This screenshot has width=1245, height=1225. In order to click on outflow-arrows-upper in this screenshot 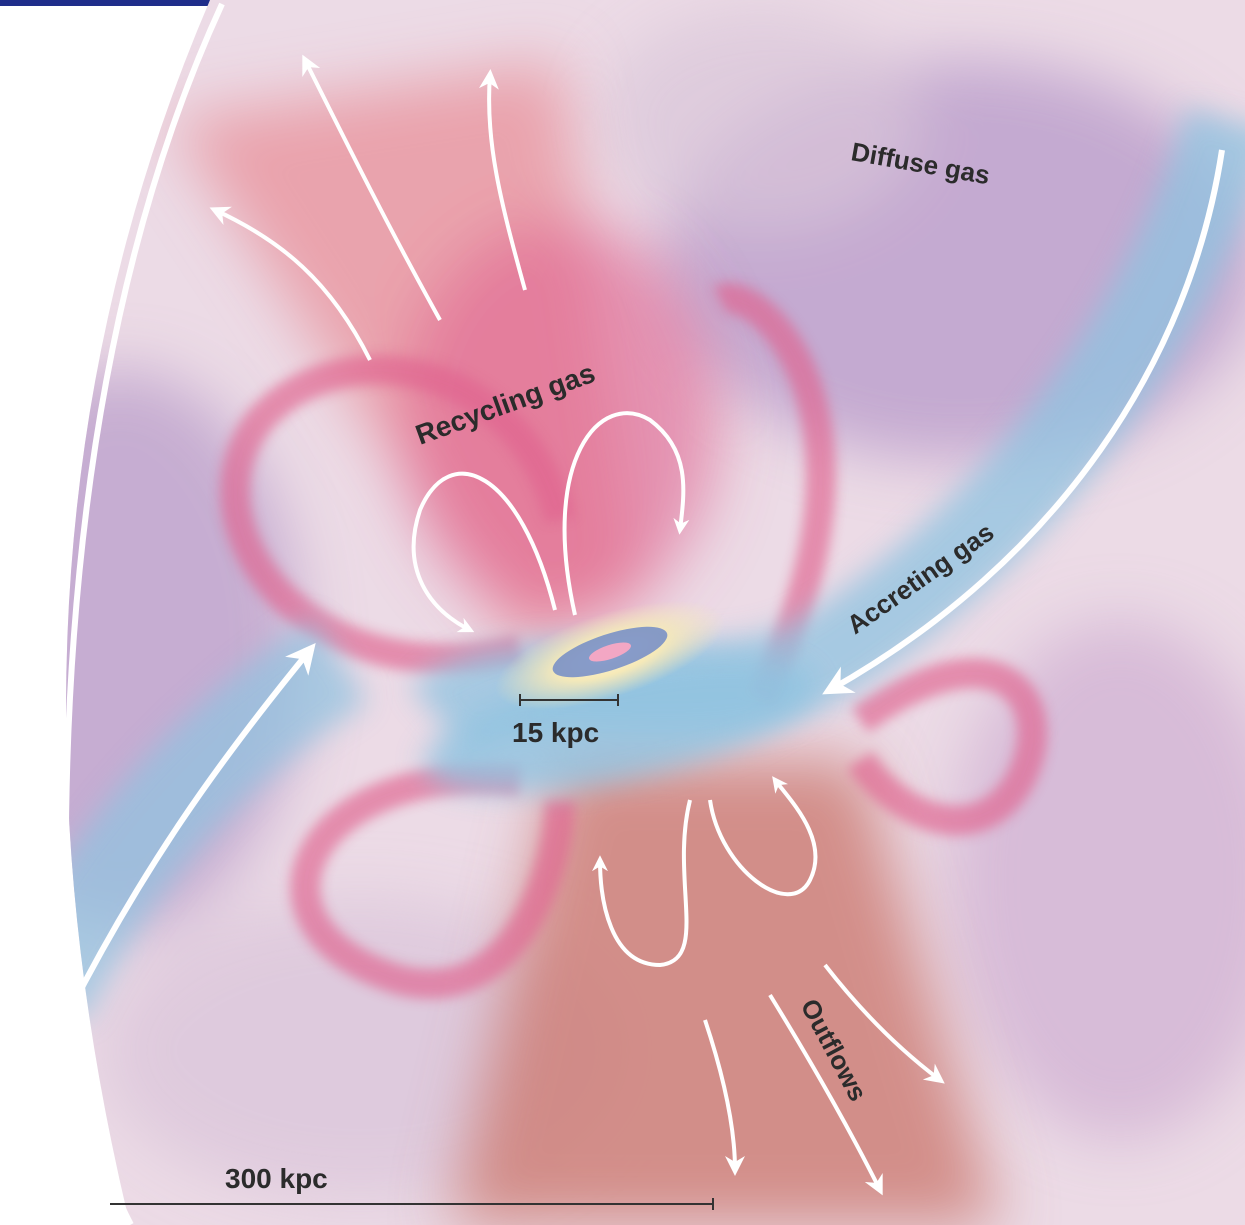, I will do `click(368, 207)`.